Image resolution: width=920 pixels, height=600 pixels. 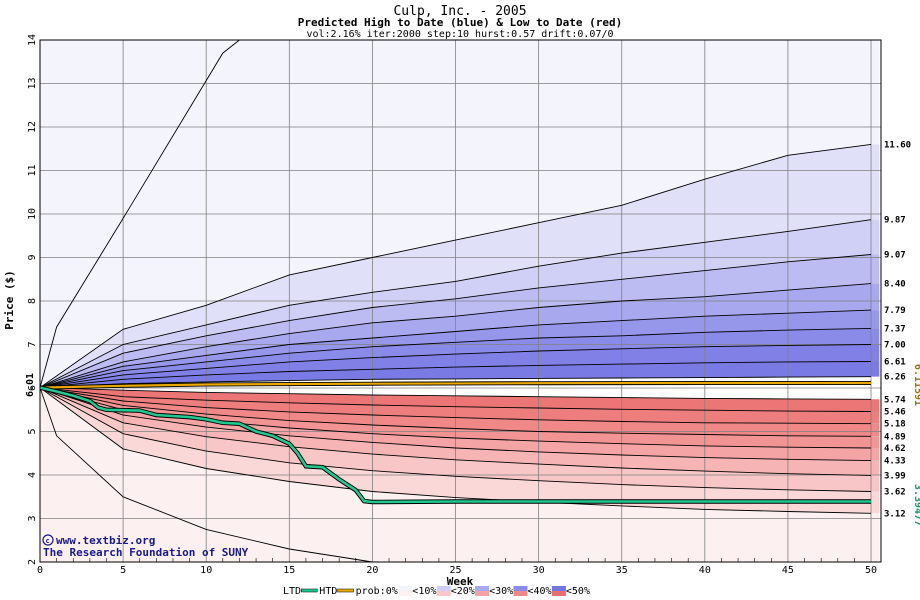 What do you see at coordinates (32, 344) in the screenshot?
I see `y-tick-label: 7` at bounding box center [32, 344].